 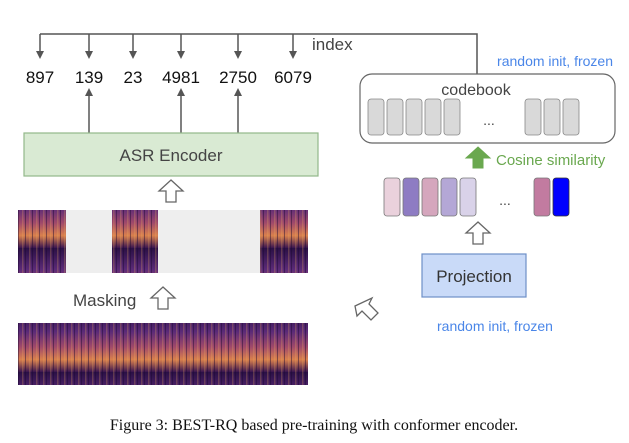 I want to click on projection-box, so click(x=474, y=275).